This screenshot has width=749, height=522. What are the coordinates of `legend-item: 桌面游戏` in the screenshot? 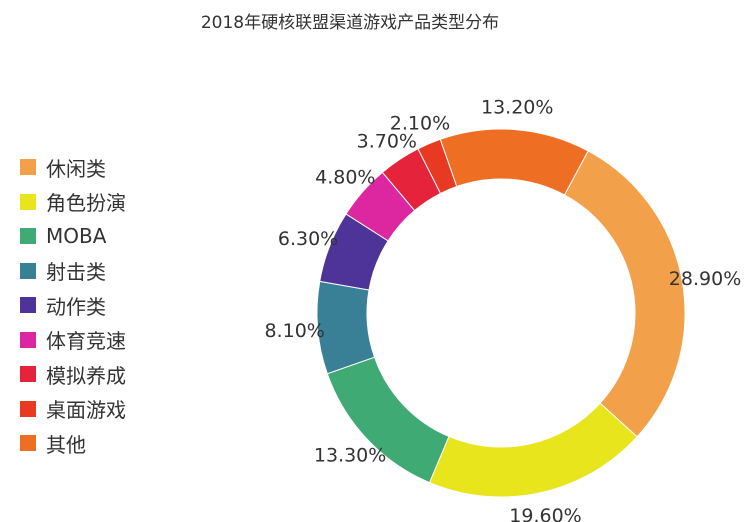 It's located at (73, 409).